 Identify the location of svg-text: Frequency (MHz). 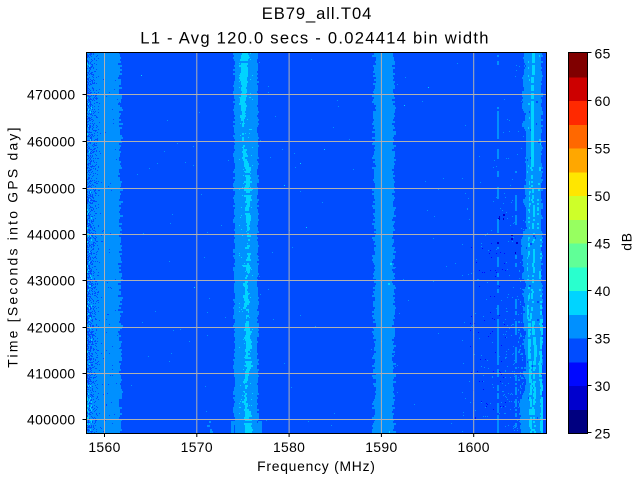
(316, 466).